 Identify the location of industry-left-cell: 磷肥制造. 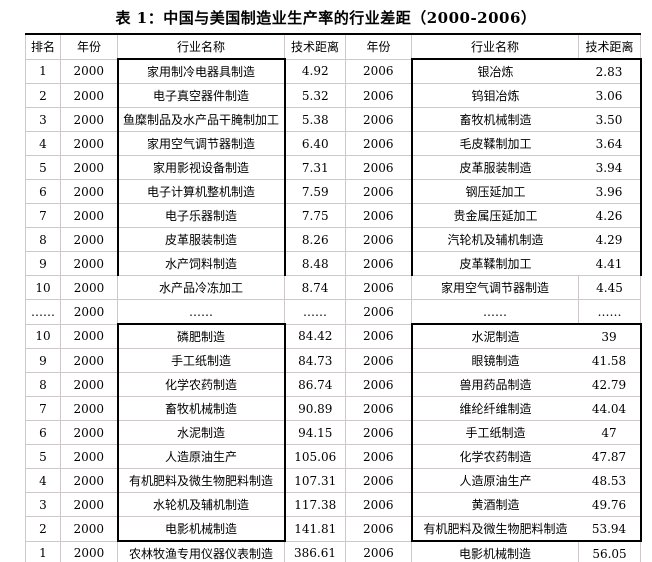
(201, 336).